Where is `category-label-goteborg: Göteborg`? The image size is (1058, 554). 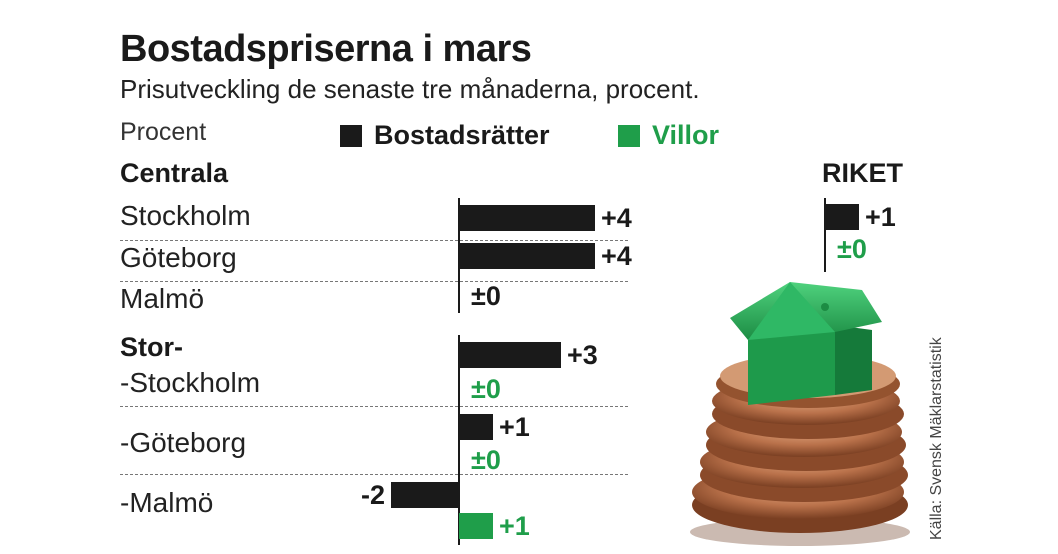 category-label-goteborg: Göteborg is located at coordinates (178, 257).